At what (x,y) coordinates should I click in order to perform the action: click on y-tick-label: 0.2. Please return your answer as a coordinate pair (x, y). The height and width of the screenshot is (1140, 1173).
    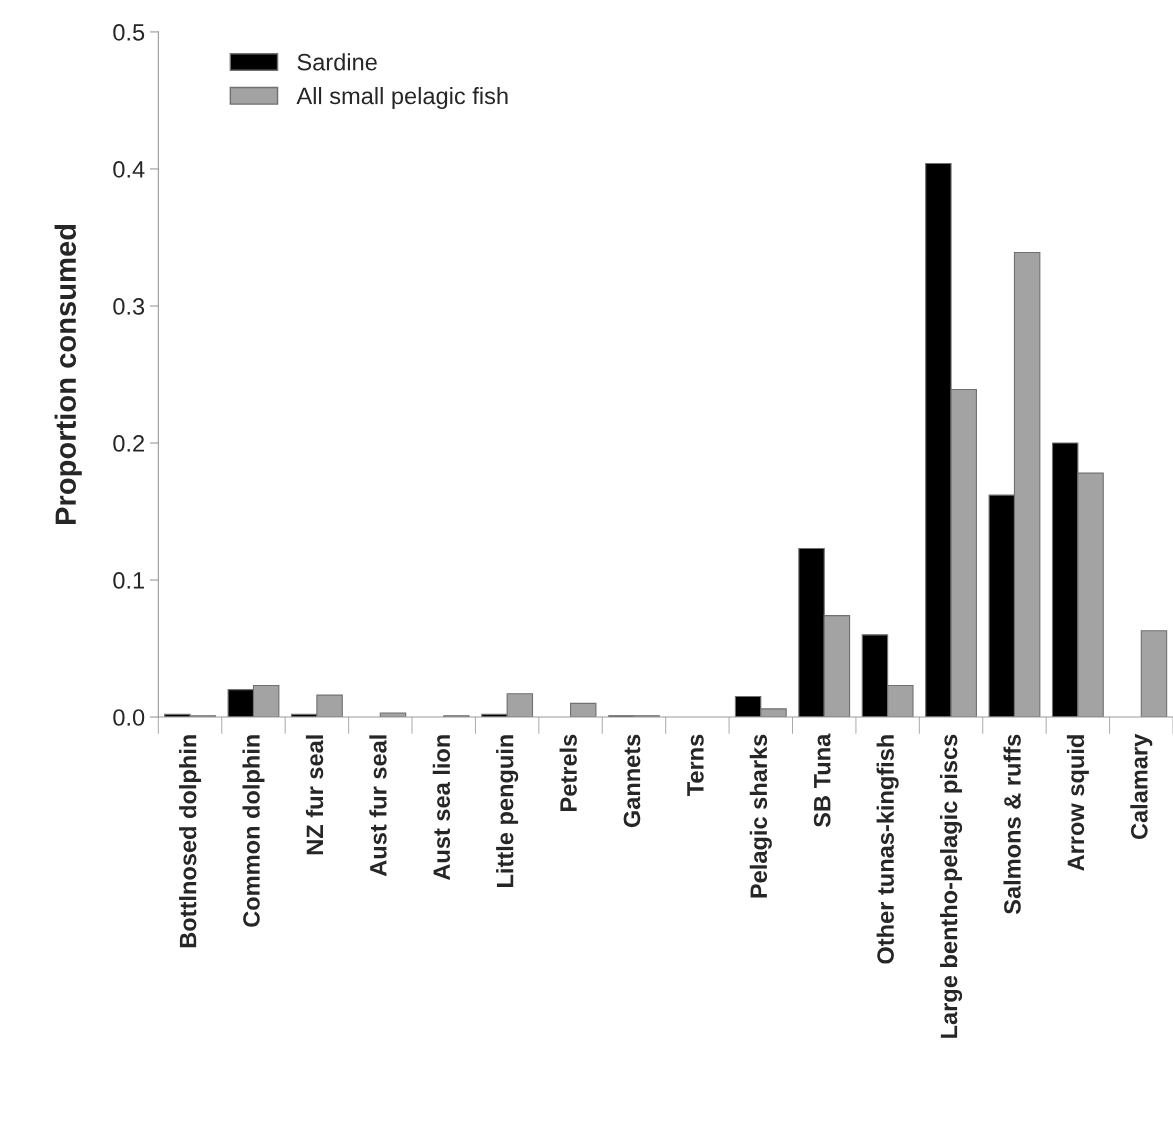
    Looking at the image, I should click on (128, 443).